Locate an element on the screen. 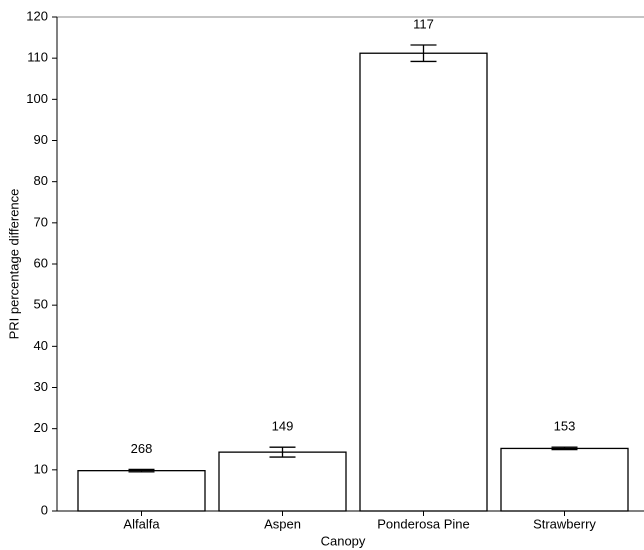 This screenshot has width=644, height=550. y-tick-label: 110 is located at coordinates (37, 57).